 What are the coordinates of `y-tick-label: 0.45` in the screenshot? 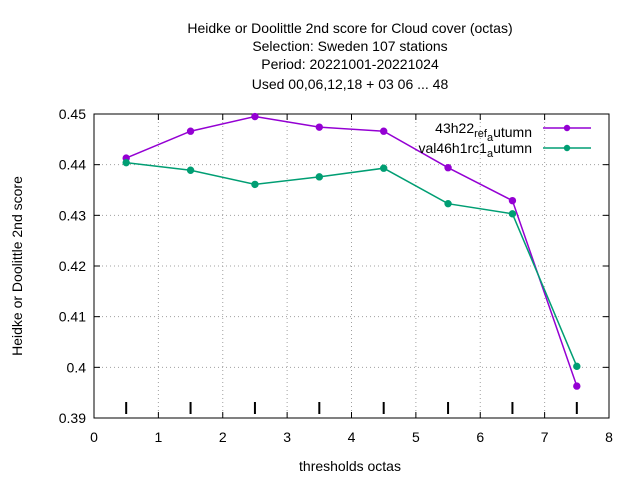 It's located at (72, 114).